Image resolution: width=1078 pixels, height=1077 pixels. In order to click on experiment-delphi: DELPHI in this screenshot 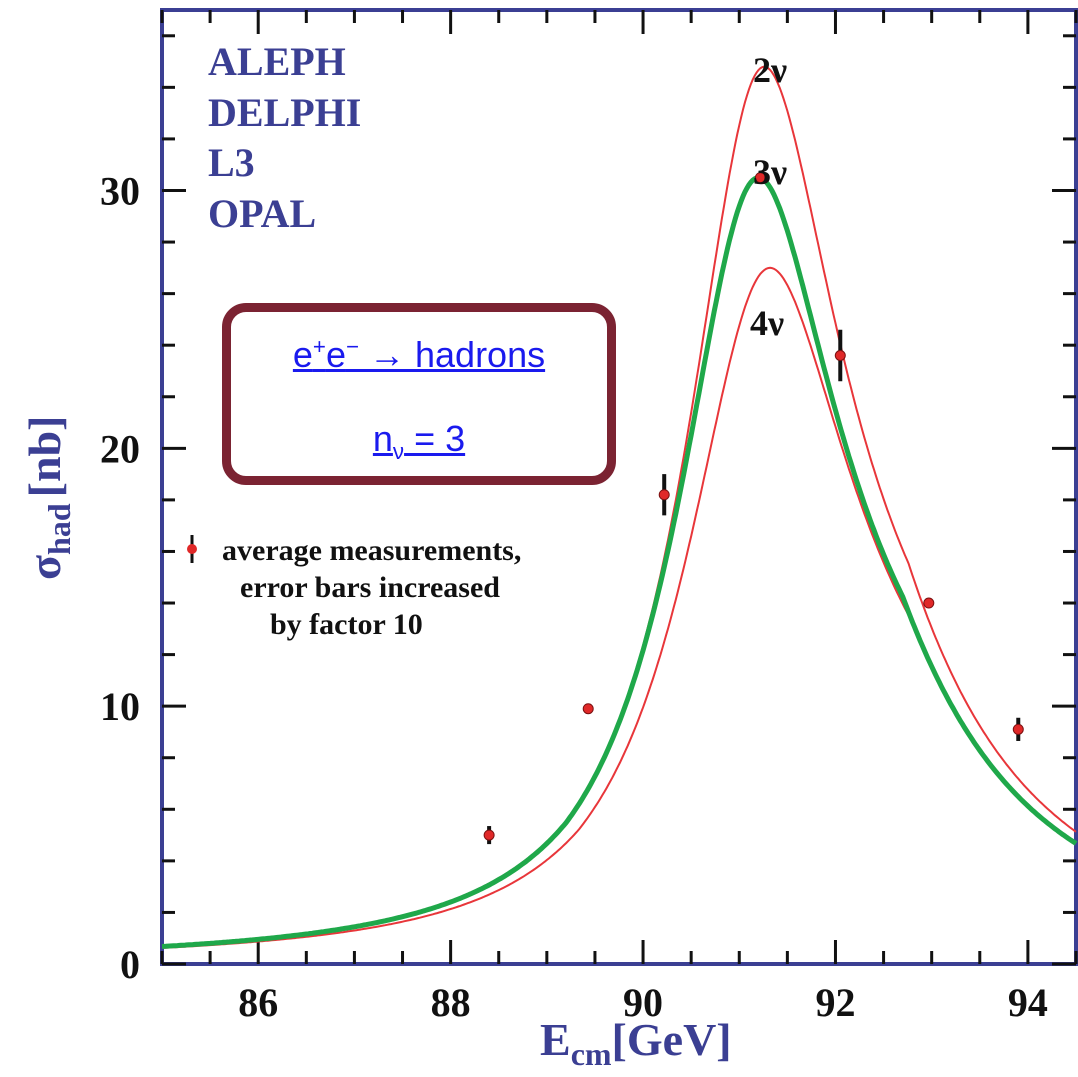, I will do `click(284, 112)`.